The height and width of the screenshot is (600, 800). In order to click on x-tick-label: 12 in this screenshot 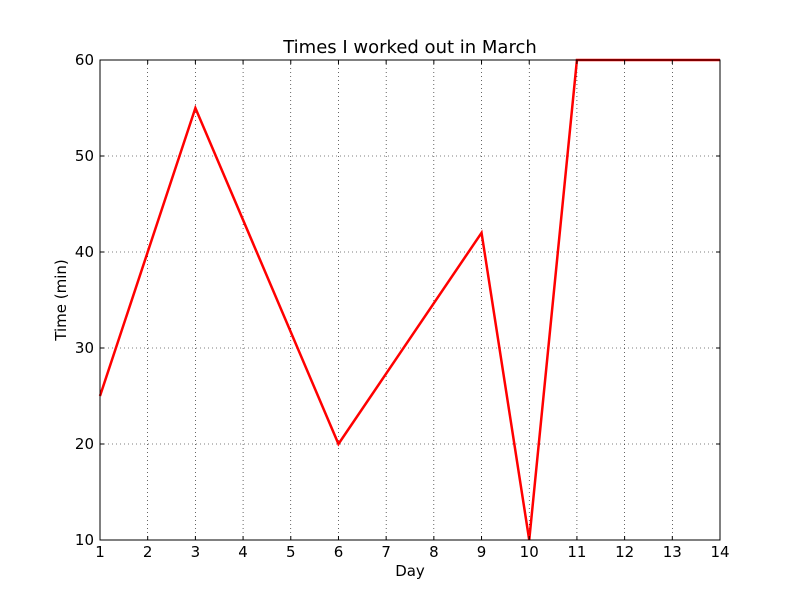, I will do `click(624, 552)`.